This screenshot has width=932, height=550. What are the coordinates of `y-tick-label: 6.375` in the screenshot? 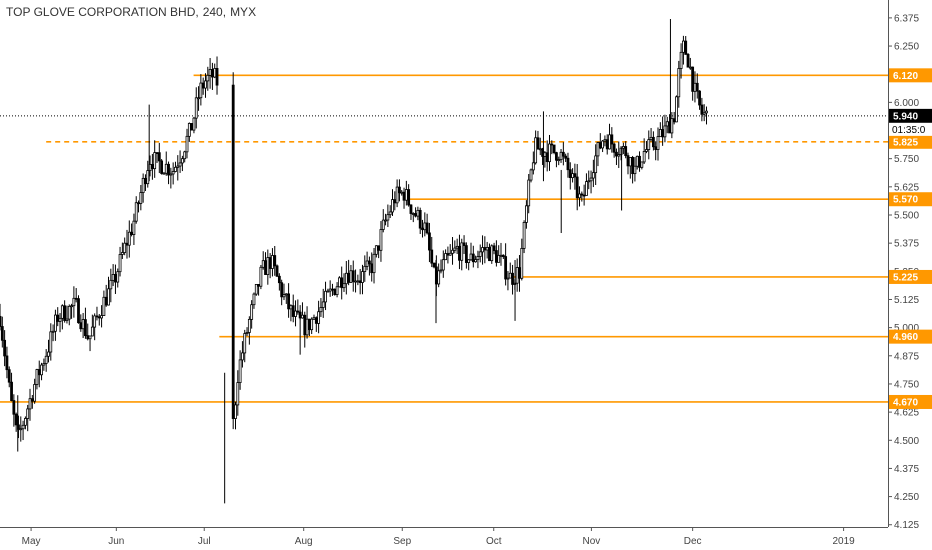 It's located at (906, 18).